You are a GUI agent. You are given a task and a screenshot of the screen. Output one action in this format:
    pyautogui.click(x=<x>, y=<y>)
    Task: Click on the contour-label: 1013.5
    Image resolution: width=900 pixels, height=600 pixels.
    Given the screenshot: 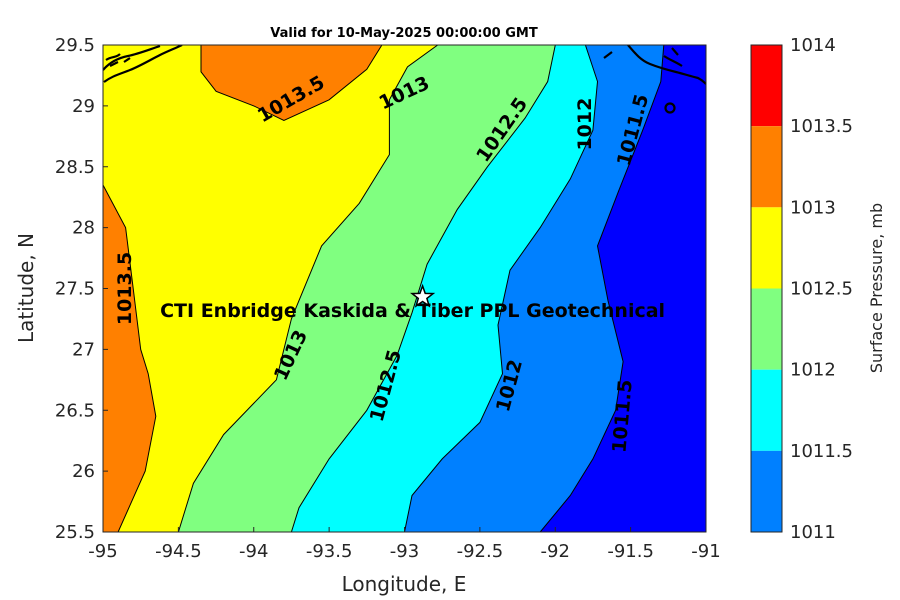 What is the action you would take?
    pyautogui.click(x=125, y=288)
    